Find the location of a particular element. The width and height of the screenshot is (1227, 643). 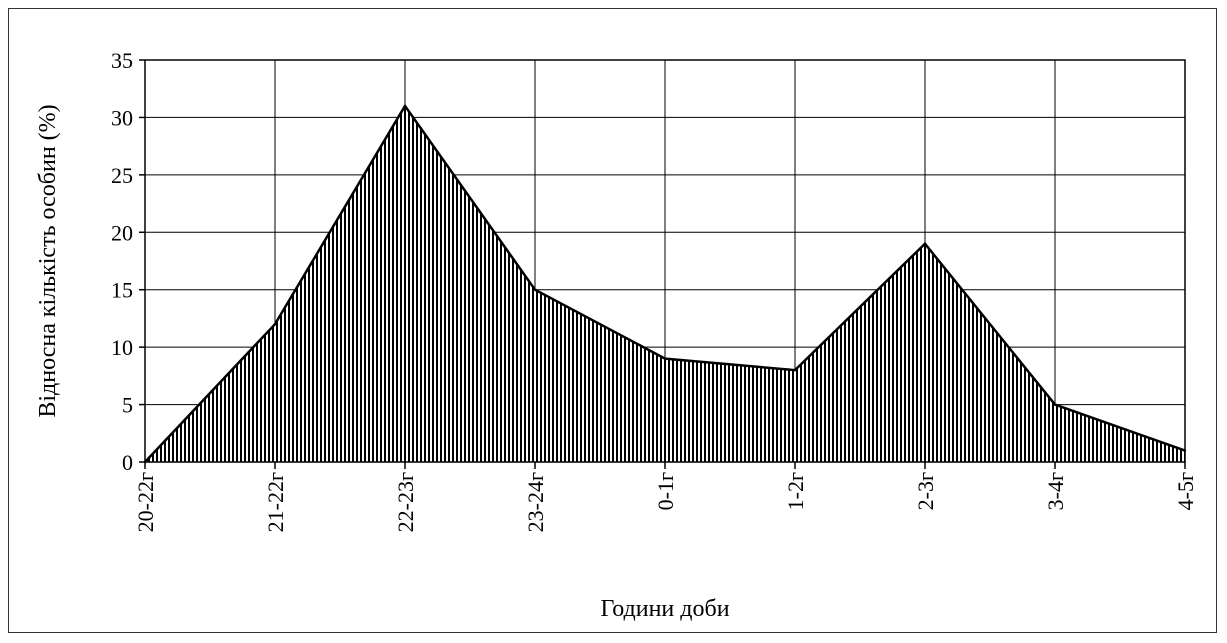

y-tick-label-5: 5 is located at coordinates (127, 405).